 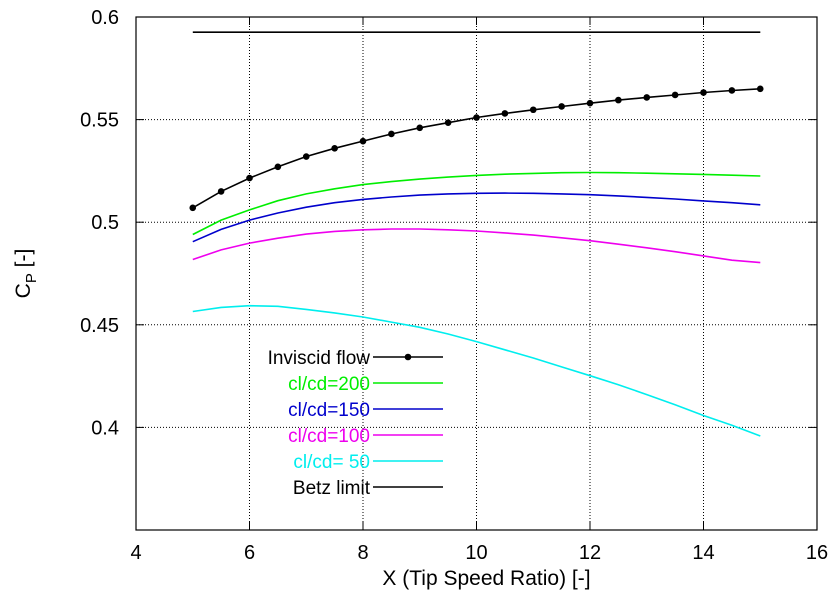 What do you see at coordinates (23, 261) in the screenshot?
I see `y-axis-label-unit: [-]` at bounding box center [23, 261].